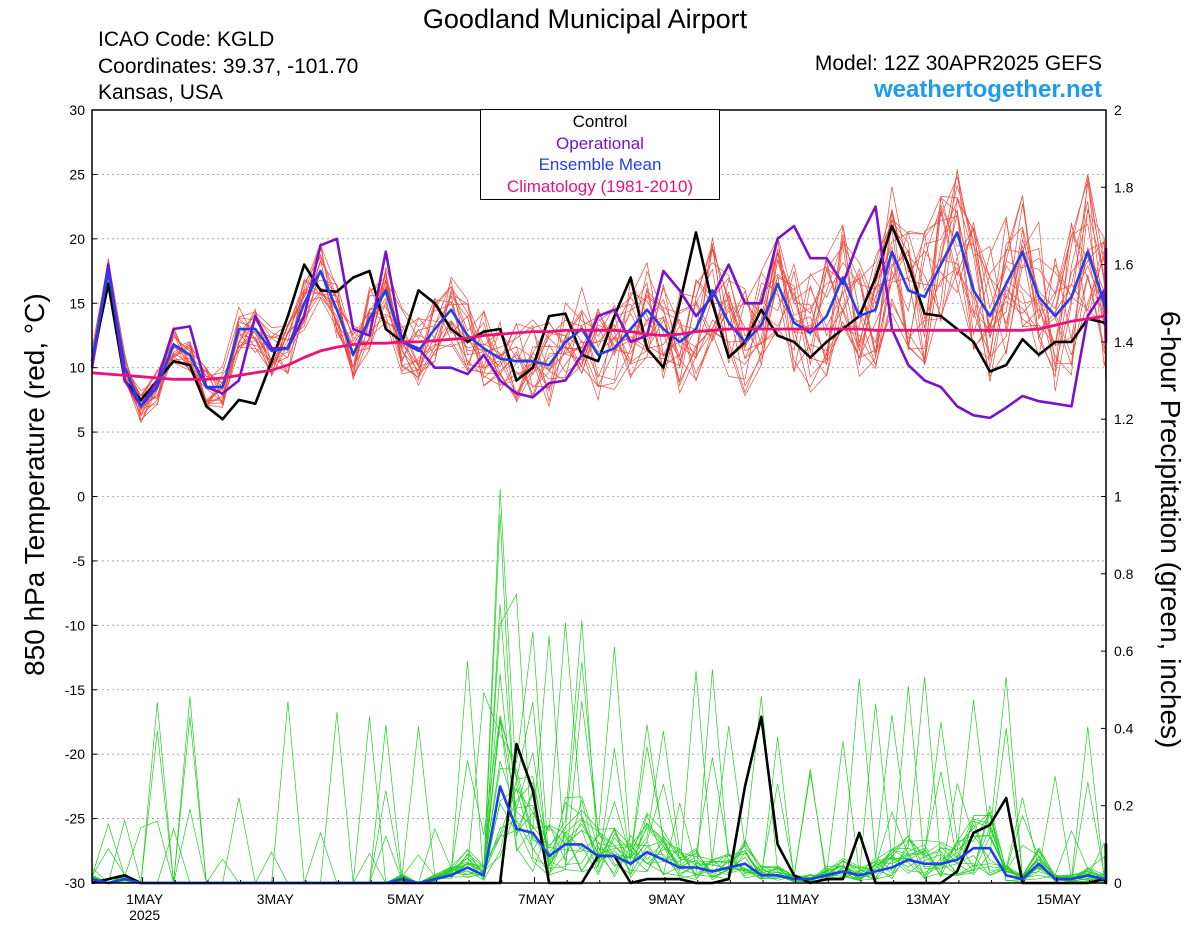 The image size is (1200, 927). What do you see at coordinates (1124, 728) in the screenshot?
I see `y-tick-label-right: 0.4` at bounding box center [1124, 728].